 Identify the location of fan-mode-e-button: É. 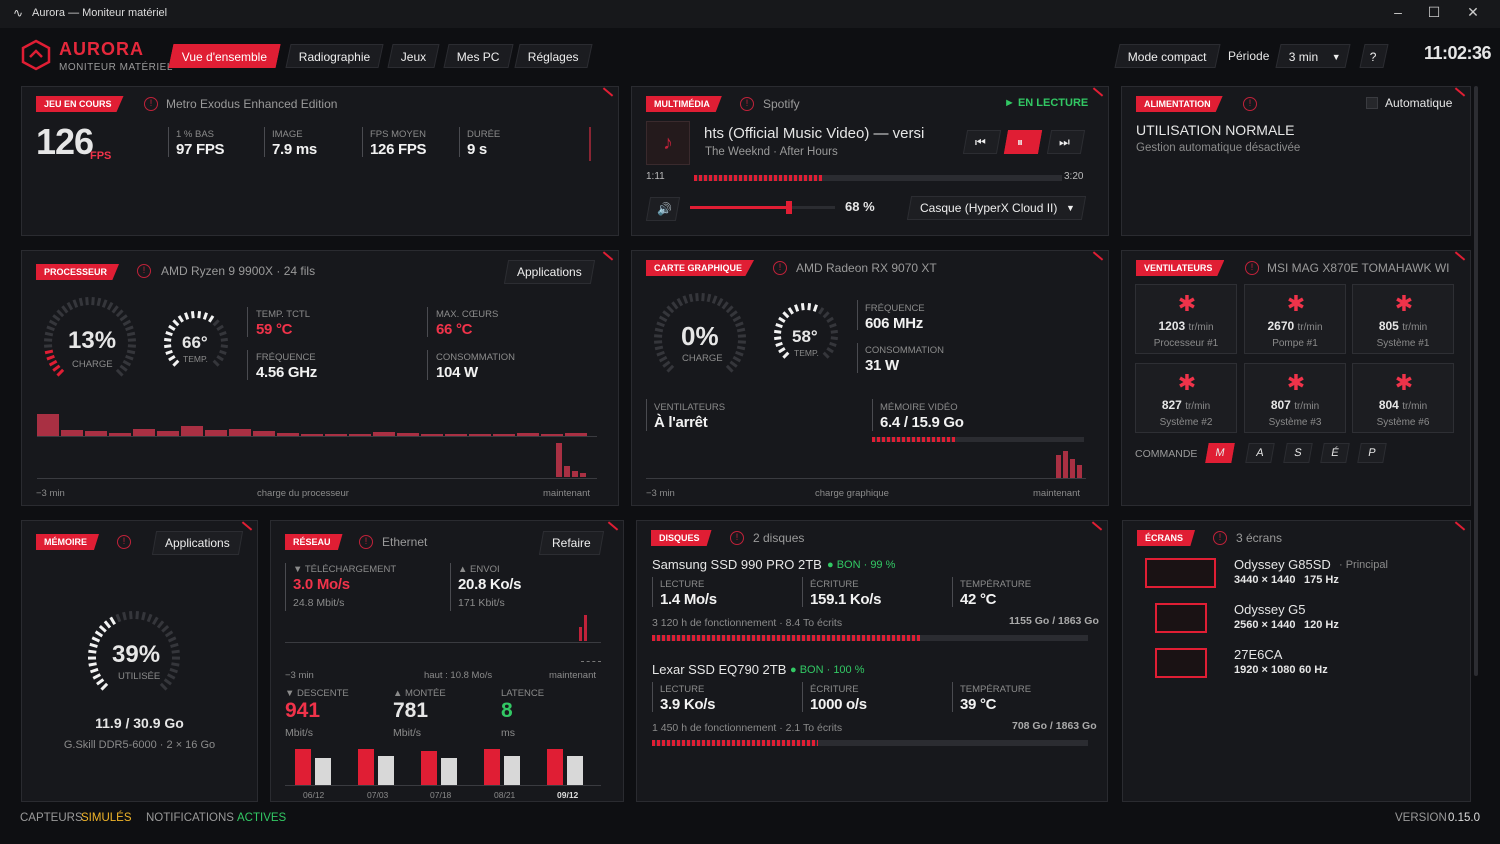
(1335, 453).